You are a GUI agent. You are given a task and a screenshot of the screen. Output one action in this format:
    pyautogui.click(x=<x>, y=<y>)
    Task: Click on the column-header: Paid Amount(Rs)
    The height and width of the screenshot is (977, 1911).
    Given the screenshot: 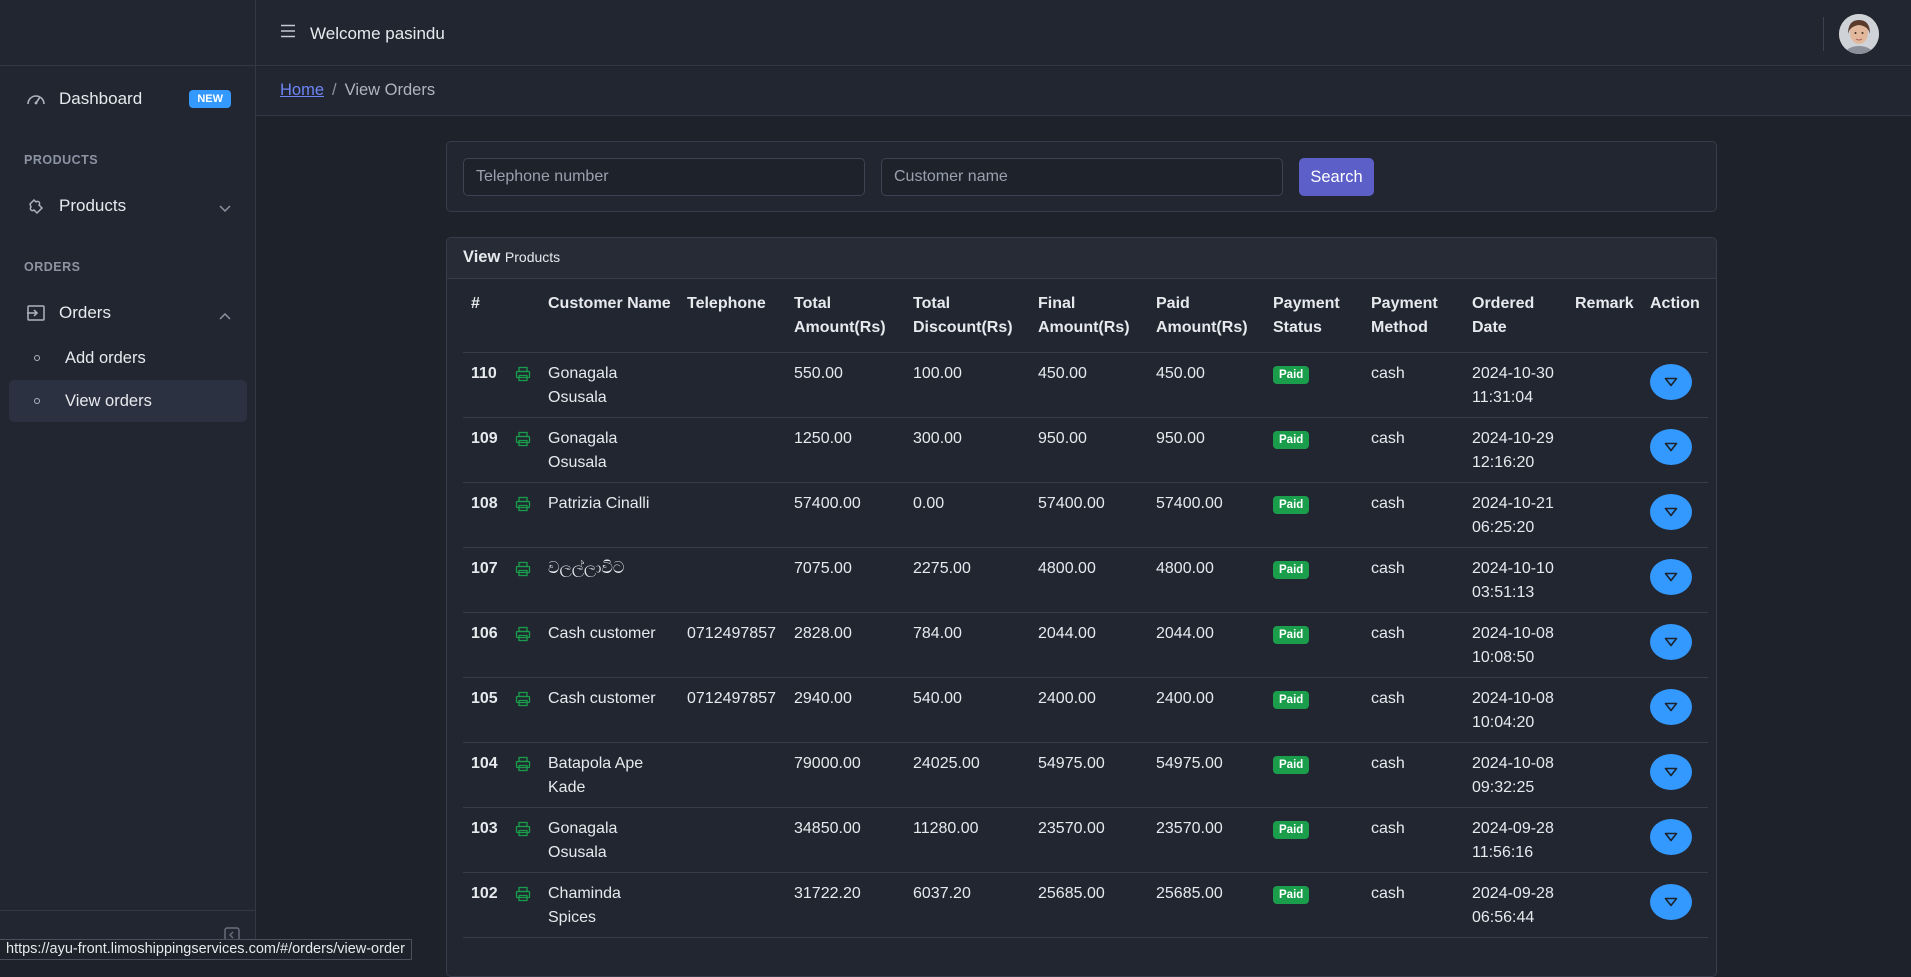 What is the action you would take?
    pyautogui.click(x=1206, y=322)
    